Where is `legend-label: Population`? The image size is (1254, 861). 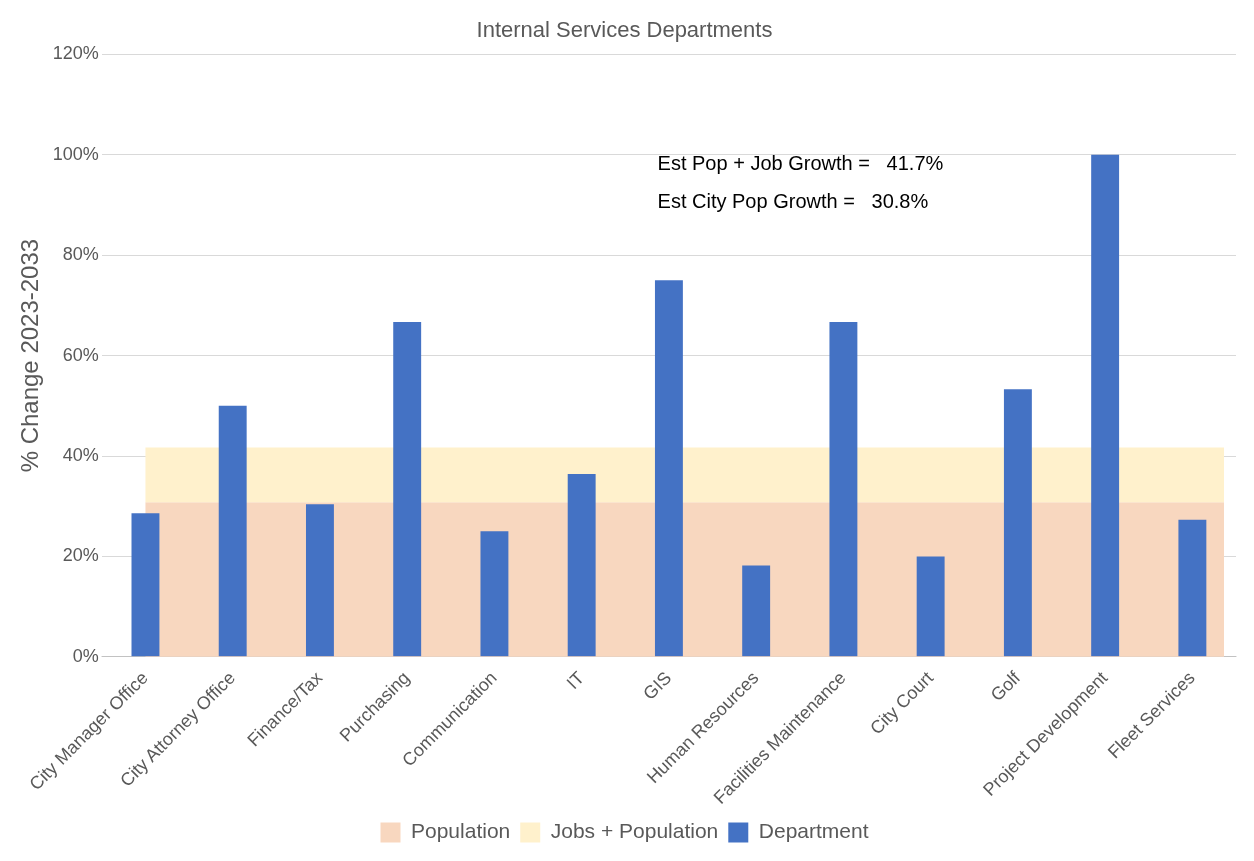
legend-label: Population is located at coordinates (461, 831).